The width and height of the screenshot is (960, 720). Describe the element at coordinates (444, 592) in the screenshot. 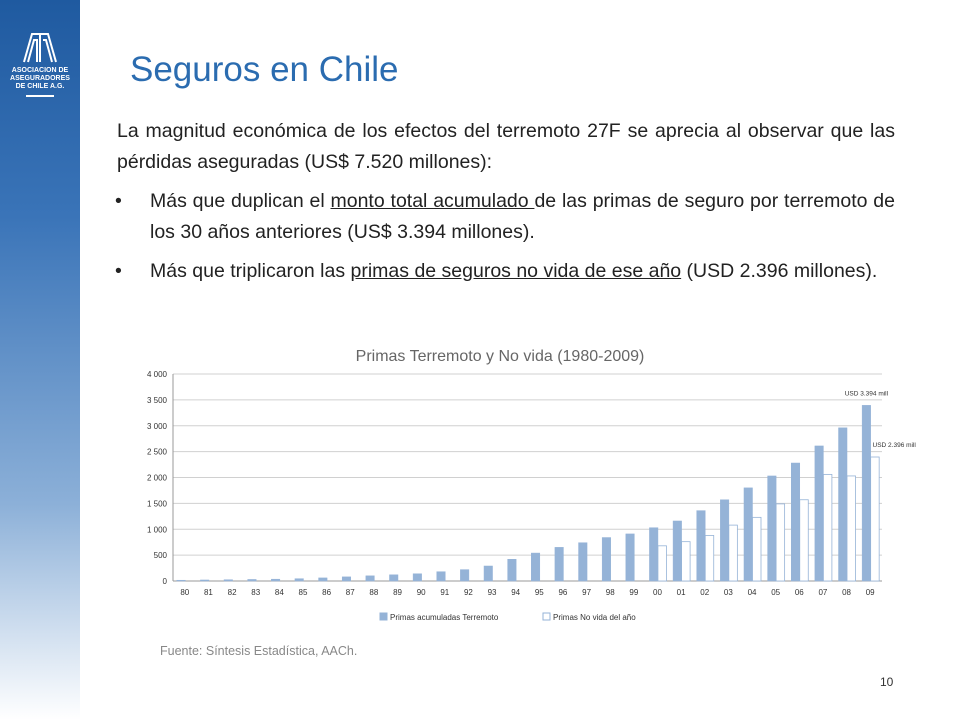

I see `x-tick-label: 91` at that location.